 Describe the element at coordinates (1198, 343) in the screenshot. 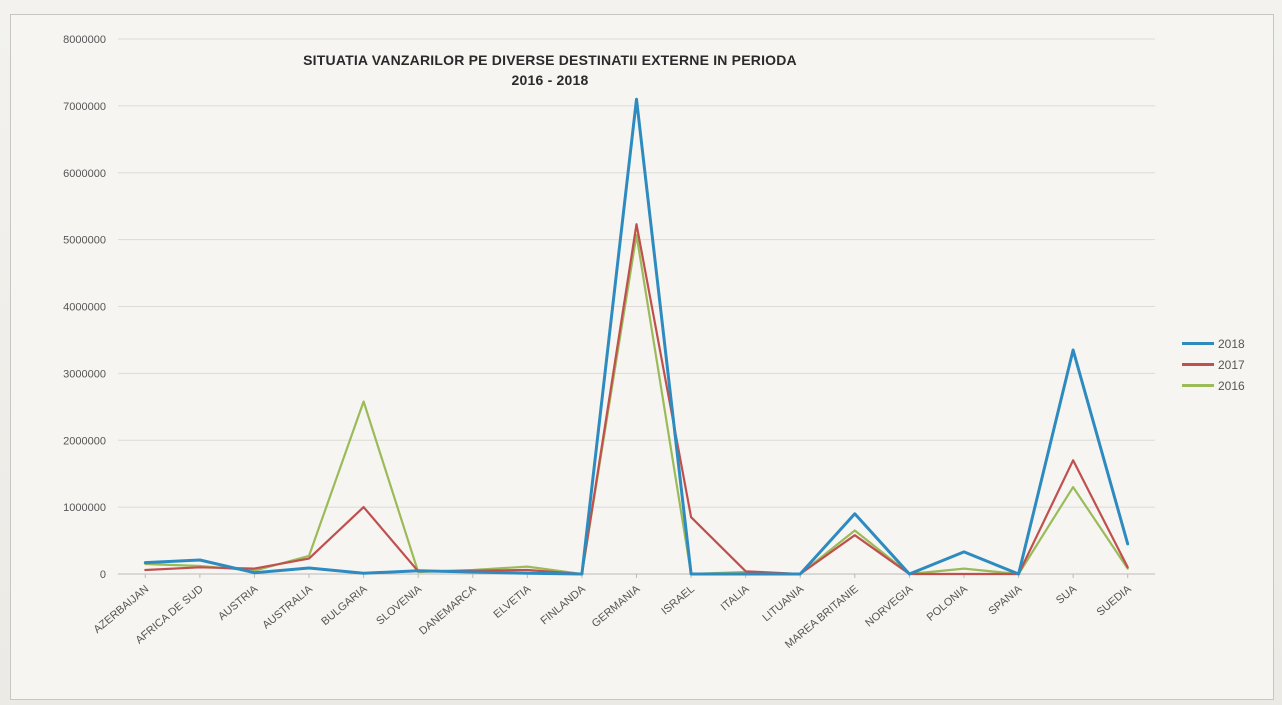

I see `legend-swatch-2018` at that location.